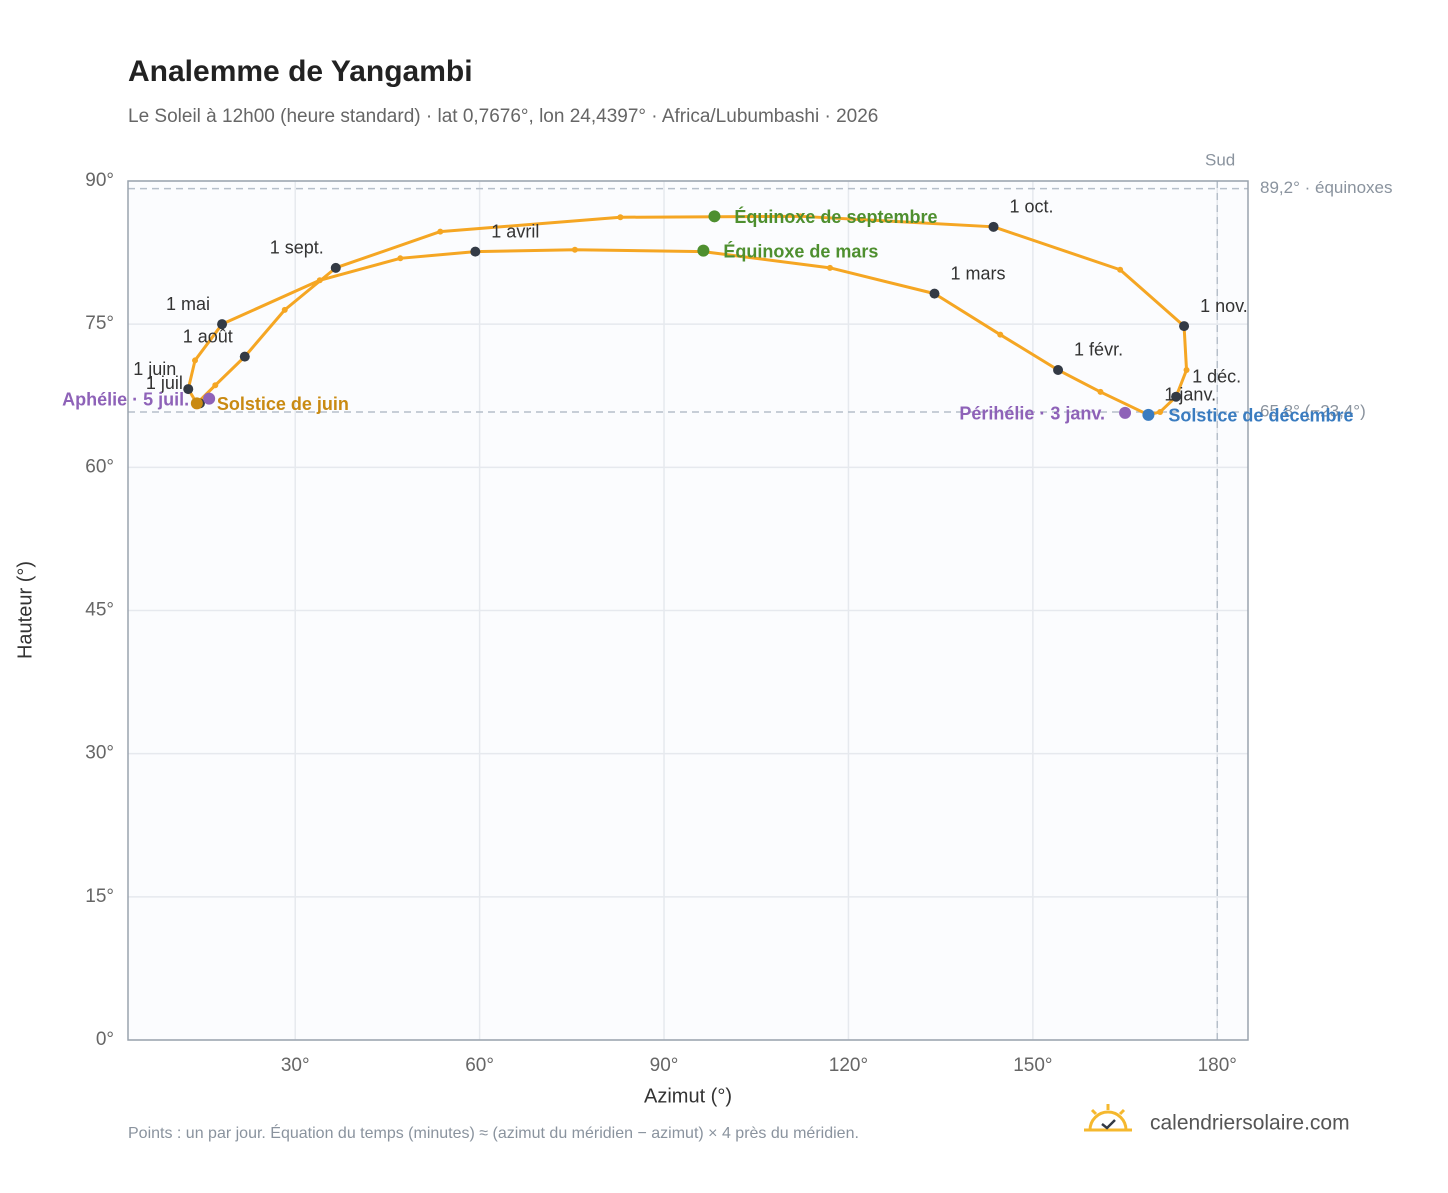 Image resolution: width=1448 pixels, height=1193 pixels. Describe the element at coordinates (479, 1065) in the screenshot. I see `x-tick-label: 60°` at that location.